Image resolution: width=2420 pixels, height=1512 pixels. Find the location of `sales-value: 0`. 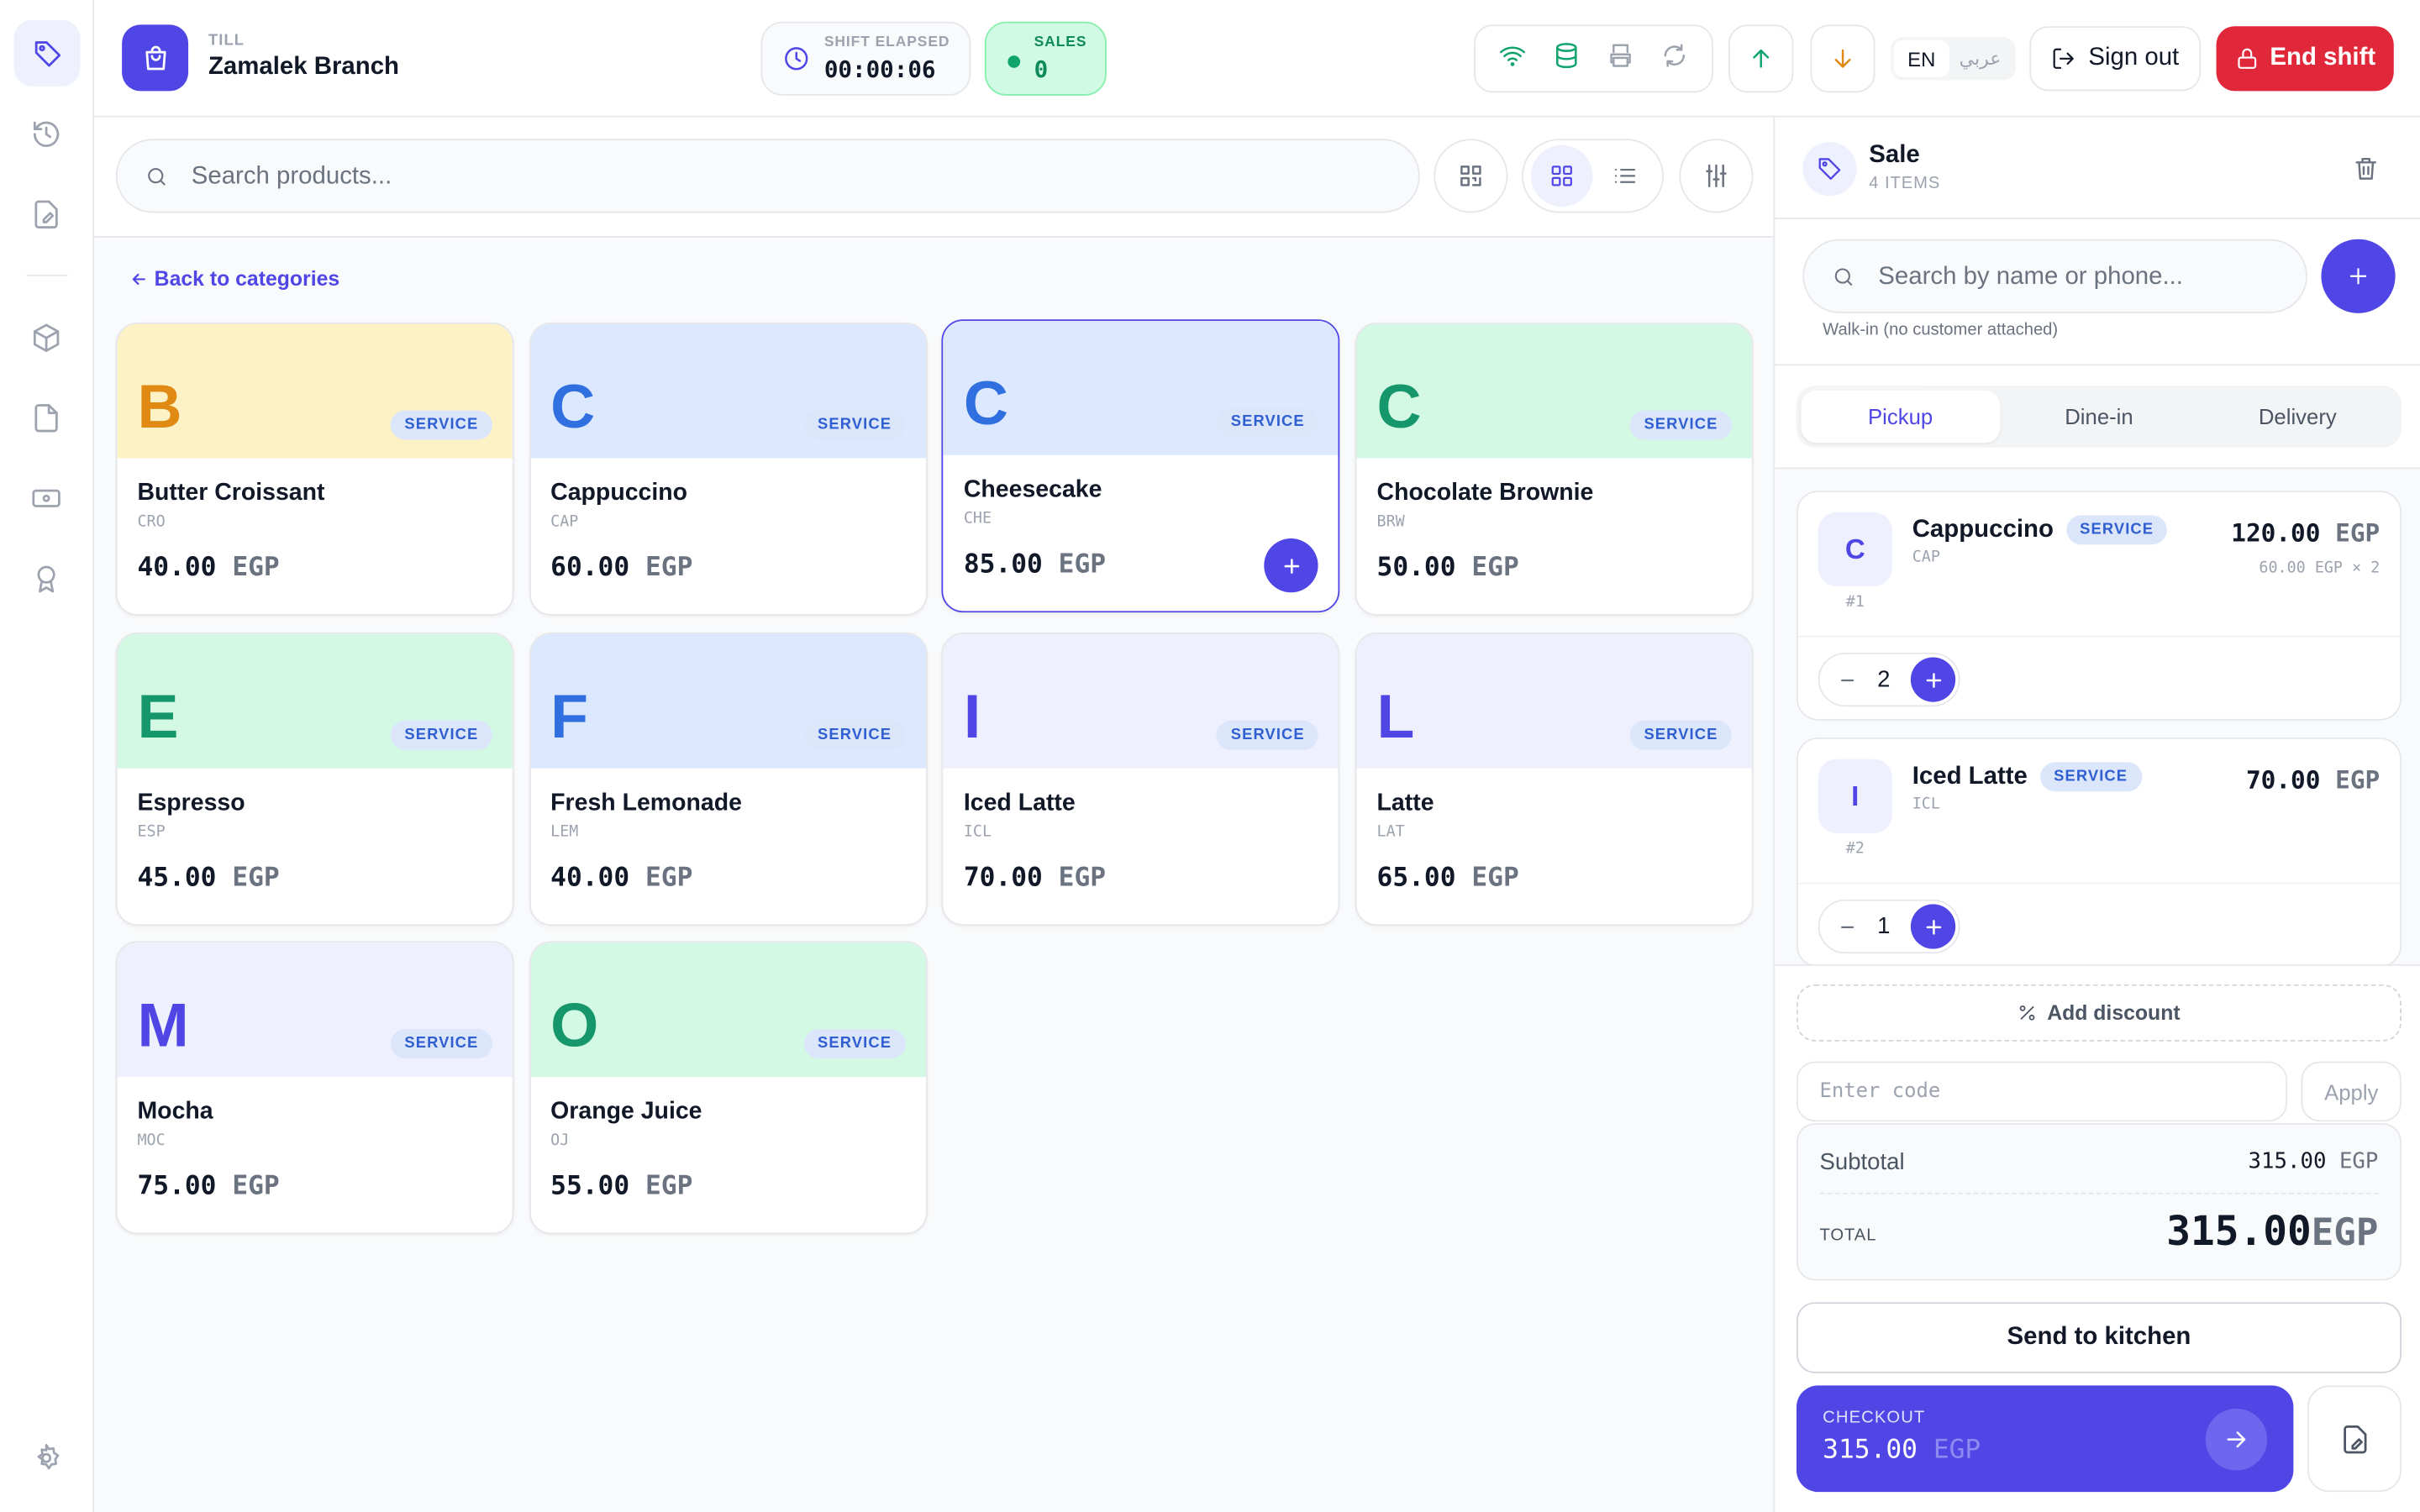

sales-value: 0 is located at coordinates (1042, 69).